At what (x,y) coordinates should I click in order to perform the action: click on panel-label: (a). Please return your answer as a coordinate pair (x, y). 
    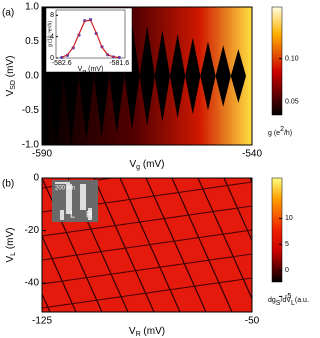
    Looking at the image, I should click on (8, 13).